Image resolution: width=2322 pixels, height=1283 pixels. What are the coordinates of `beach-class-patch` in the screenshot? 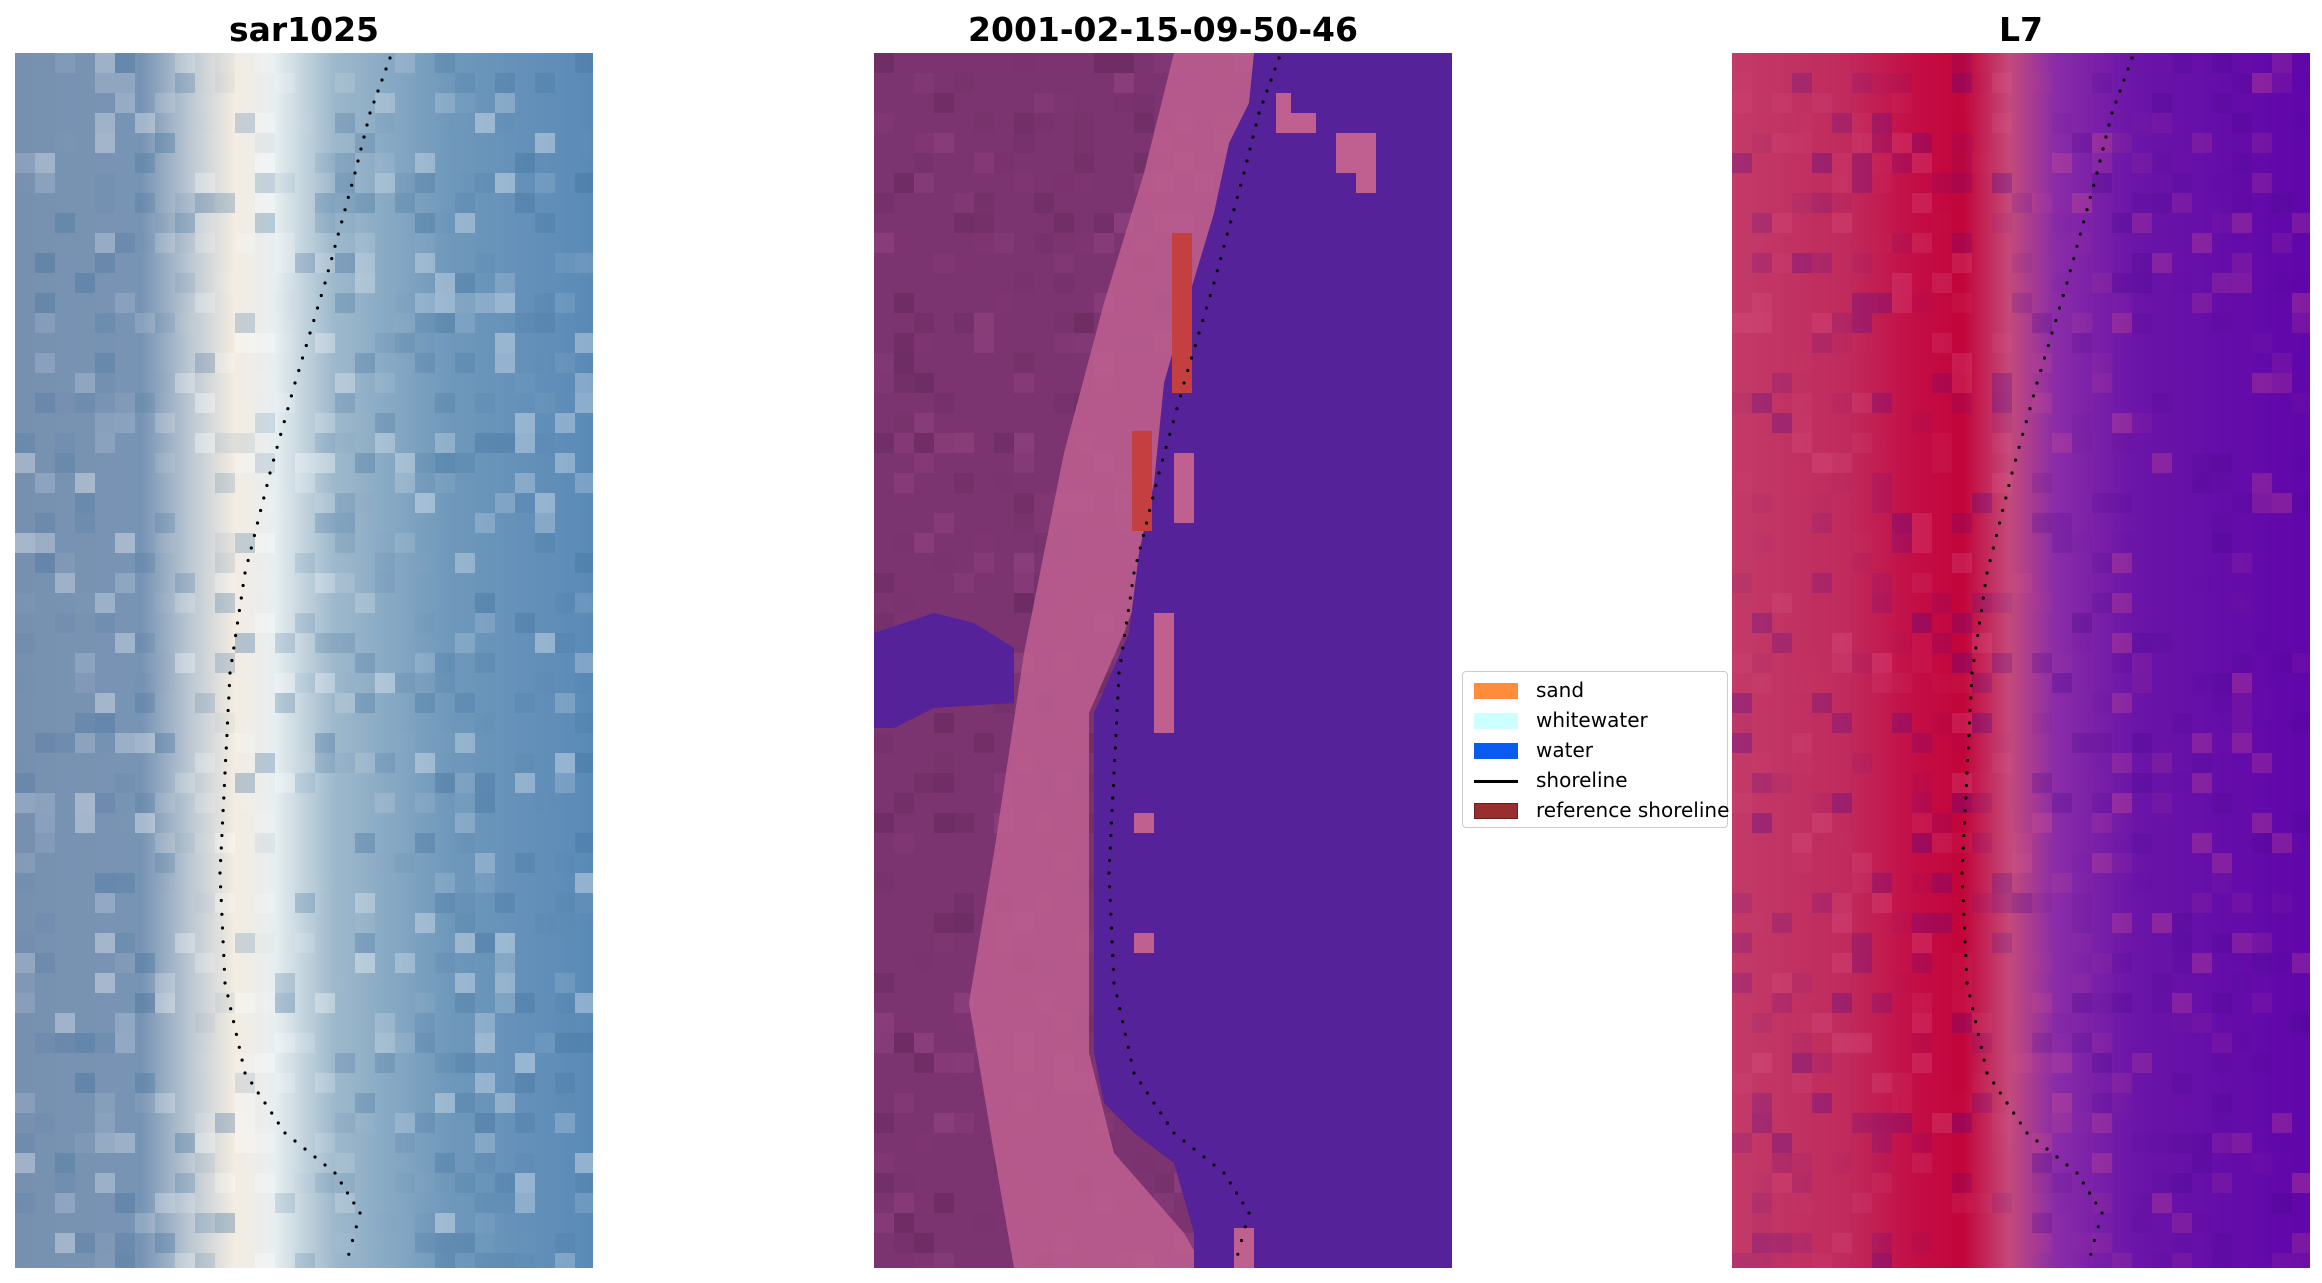 It's located at (1356, 153).